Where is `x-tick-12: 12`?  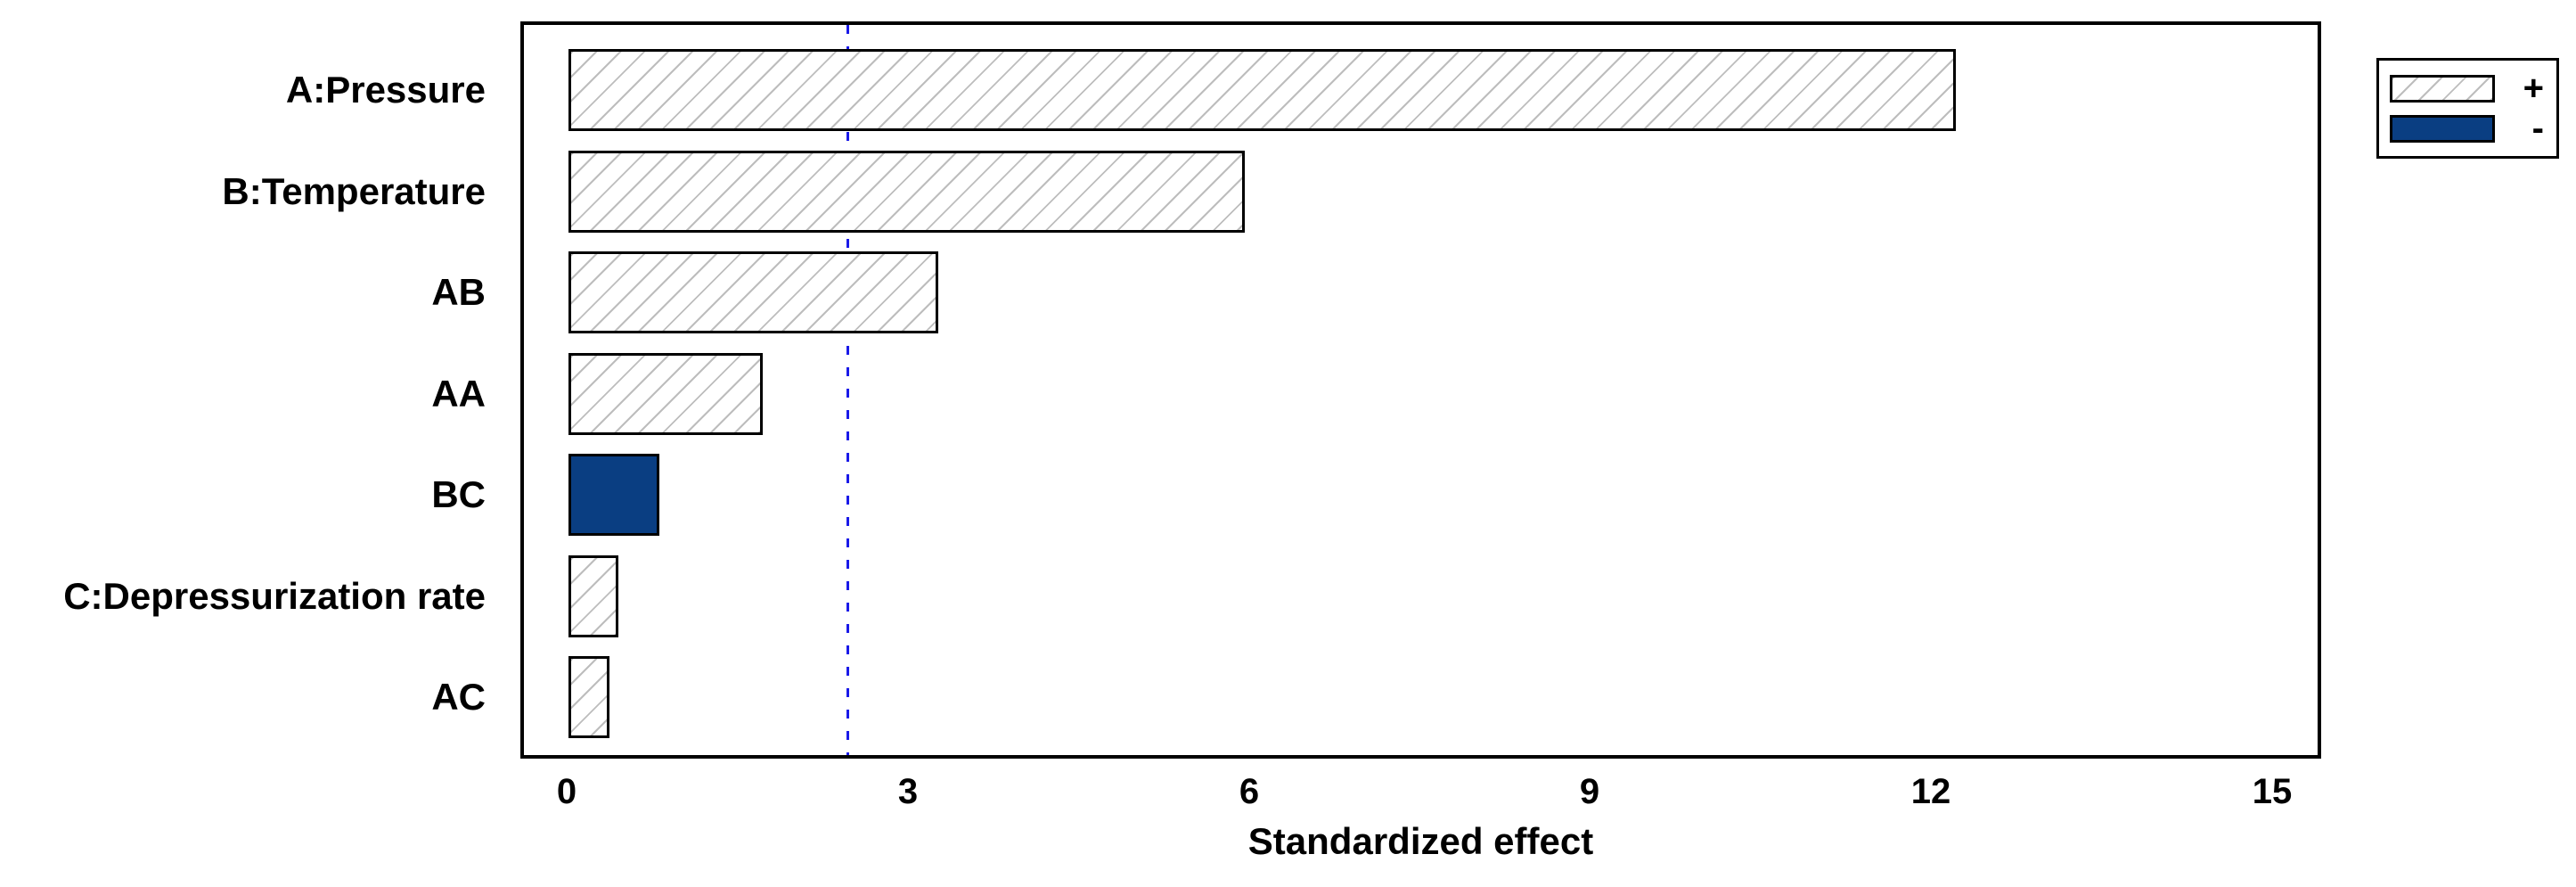 x-tick-12: 12 is located at coordinates (1930, 791).